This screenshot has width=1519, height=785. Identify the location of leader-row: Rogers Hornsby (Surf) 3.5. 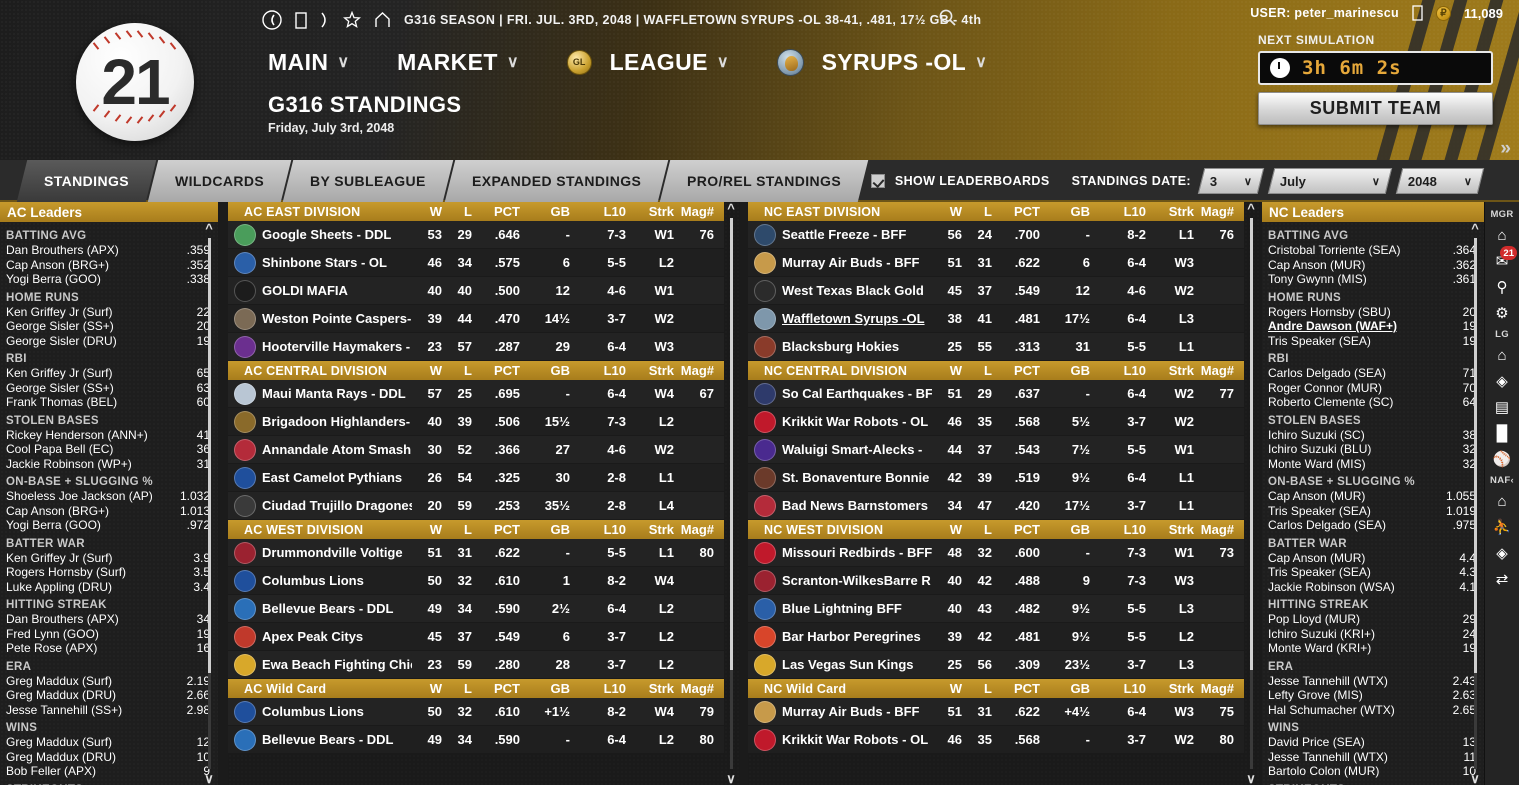
(108, 572).